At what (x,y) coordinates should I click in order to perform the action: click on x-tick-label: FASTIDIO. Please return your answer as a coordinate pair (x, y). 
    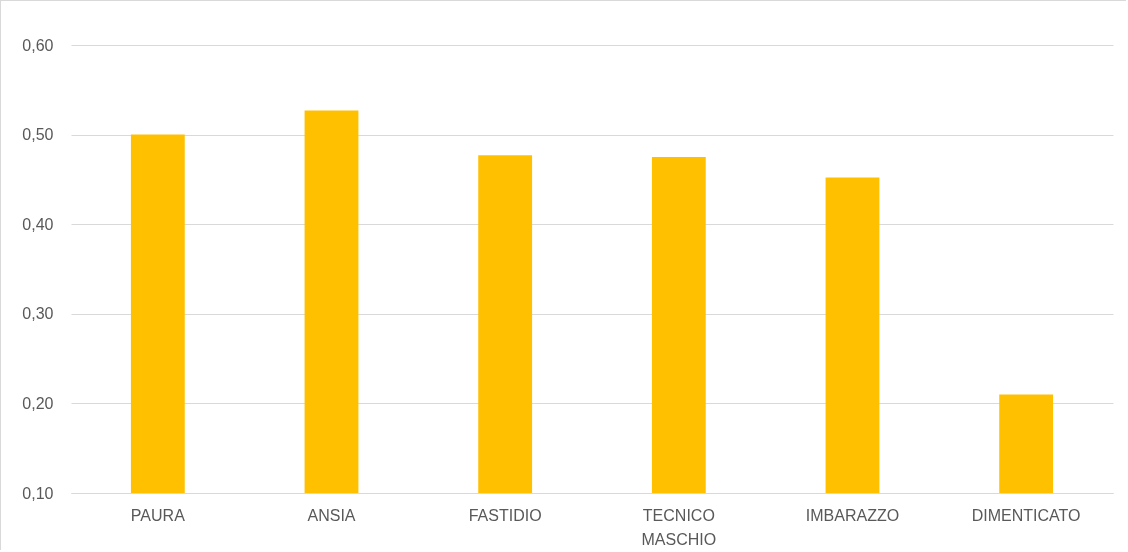
    Looking at the image, I should click on (505, 515).